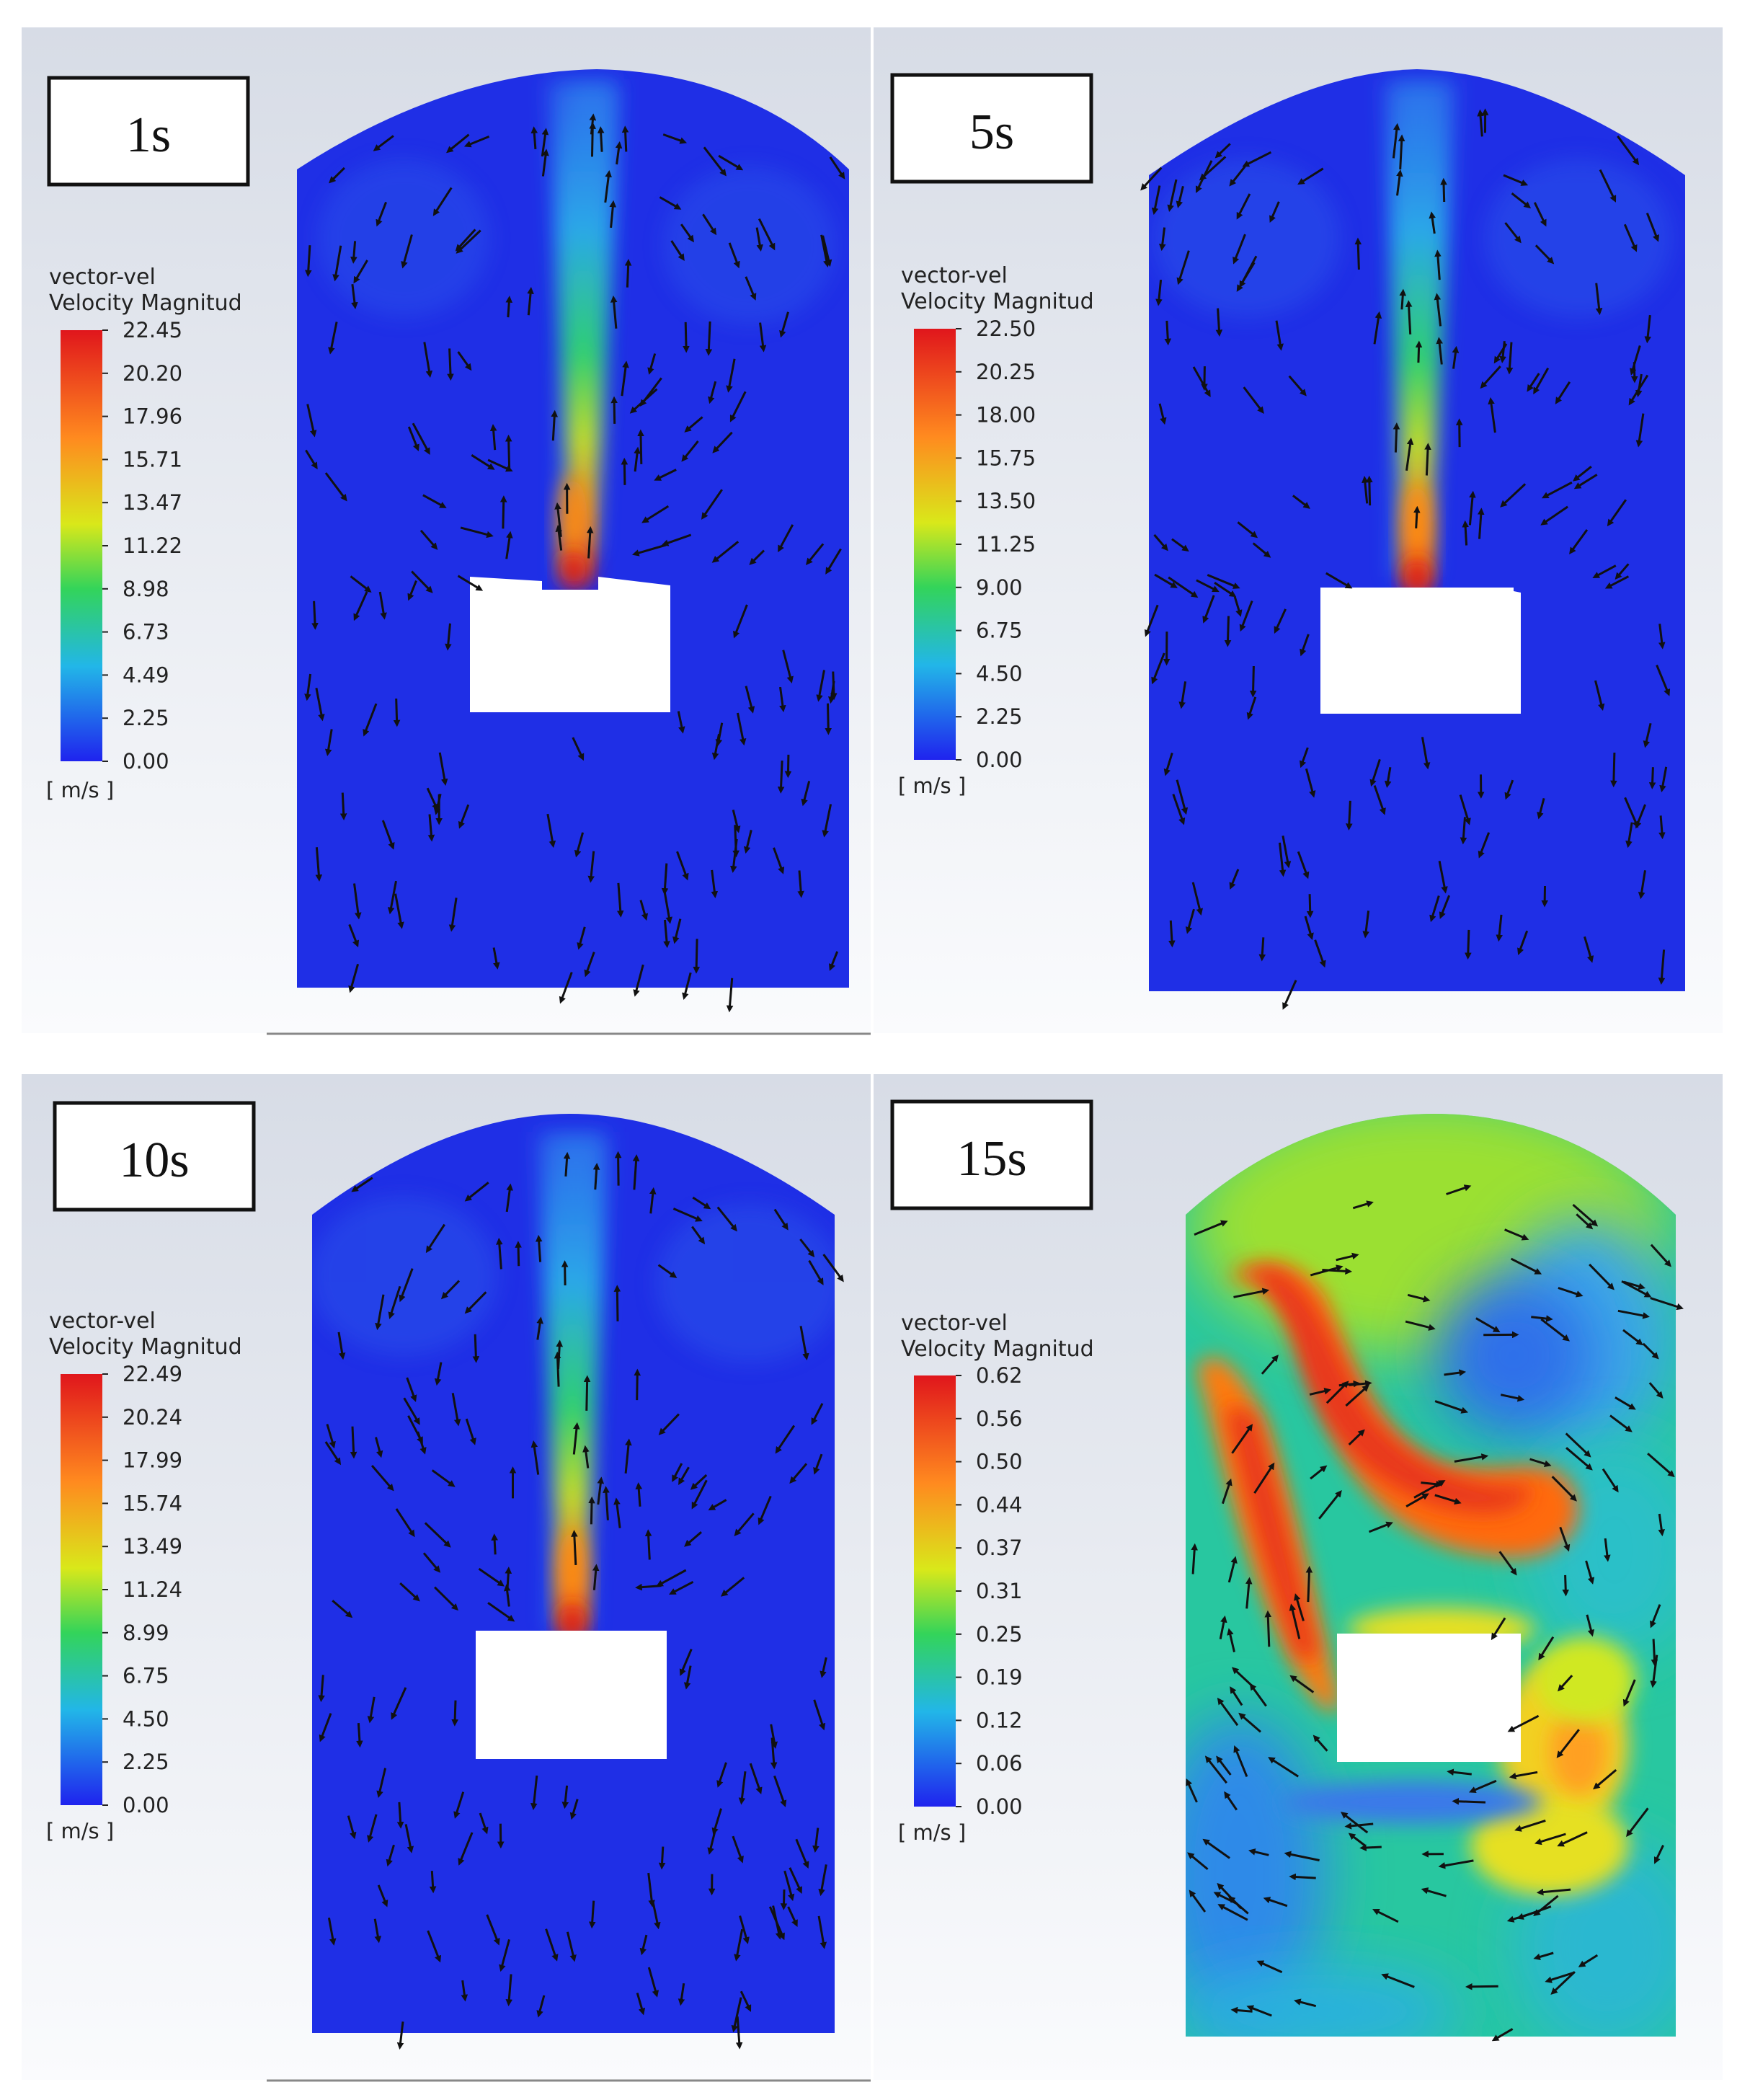 The image size is (1750, 2100). Describe the element at coordinates (999, 1764) in the screenshot. I see `colorbar-tick-label: 0.06` at that location.